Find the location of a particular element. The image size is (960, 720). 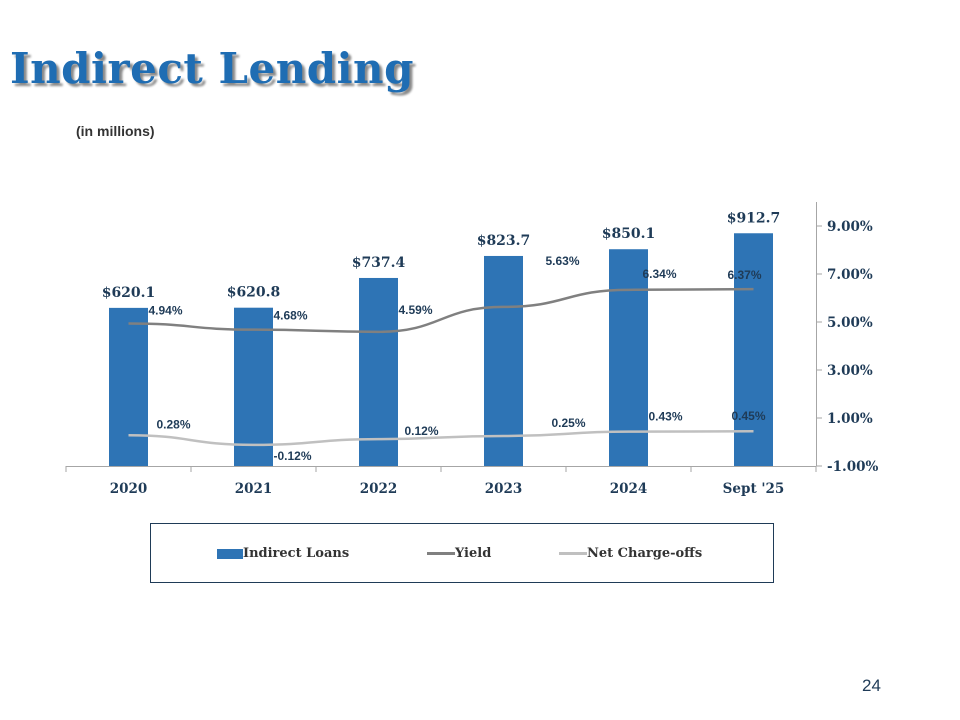

yield-data-label: 5.63% is located at coordinates (563, 261).